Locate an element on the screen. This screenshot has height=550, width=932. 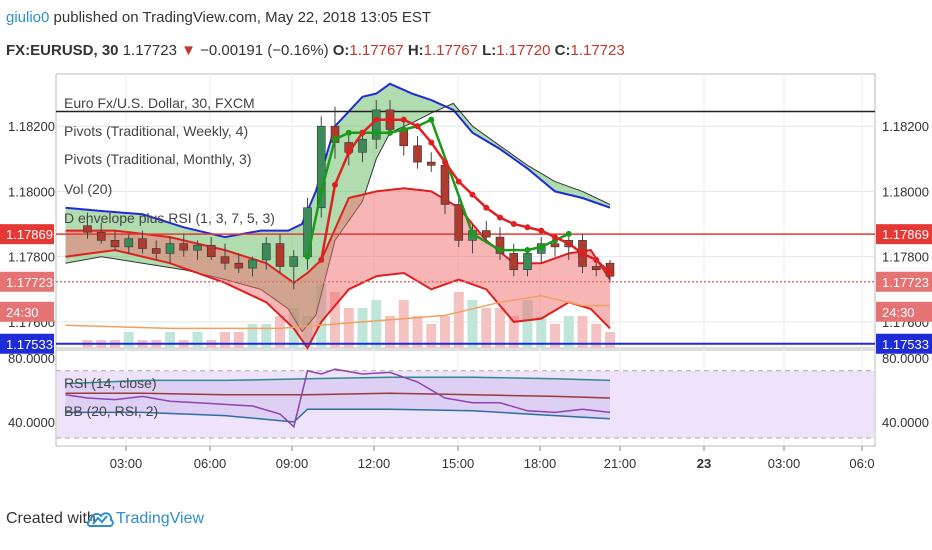
time-tick-label: 15:00 is located at coordinates (458, 463).